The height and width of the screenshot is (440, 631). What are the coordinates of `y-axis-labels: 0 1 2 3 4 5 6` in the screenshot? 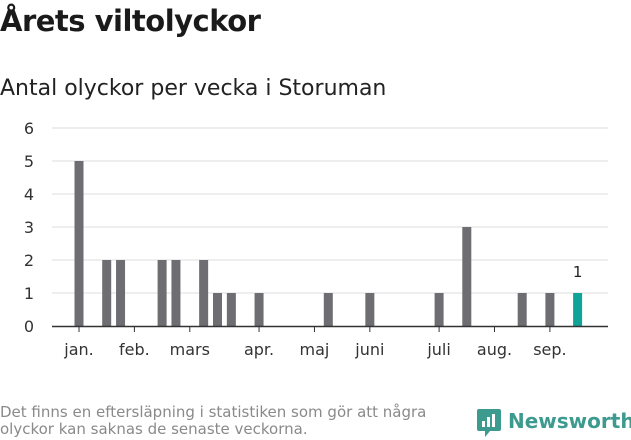 It's located at (29, 227).